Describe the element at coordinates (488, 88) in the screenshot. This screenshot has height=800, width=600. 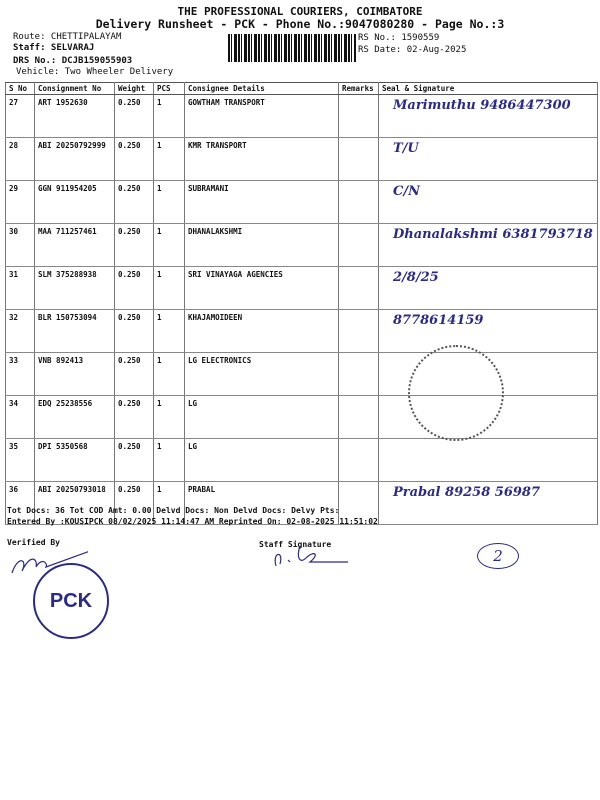
I see `col-header-seal-signature: Seal & Signature` at that location.